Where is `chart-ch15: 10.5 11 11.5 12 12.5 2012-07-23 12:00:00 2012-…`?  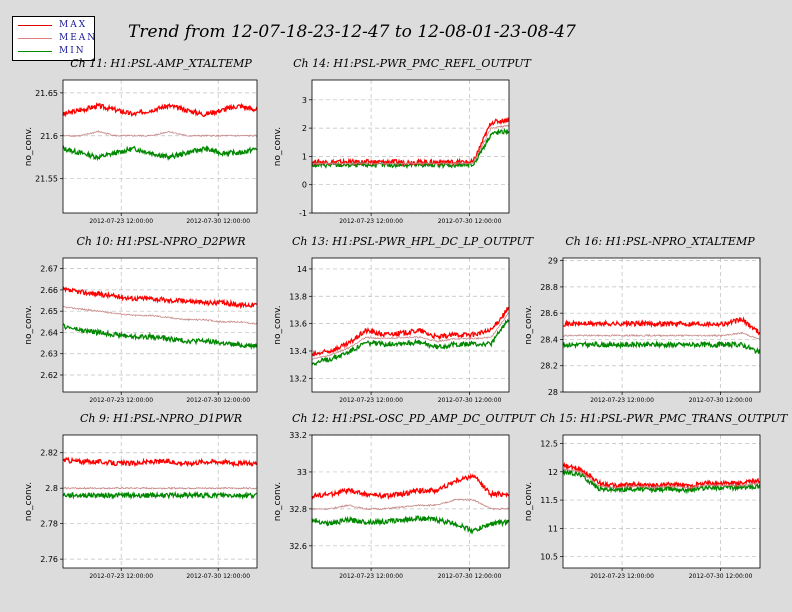 chart-ch15: 10.5 11 11.5 12 12.5 2012-07-23 12:00:00 2012-… is located at coordinates (642, 507).